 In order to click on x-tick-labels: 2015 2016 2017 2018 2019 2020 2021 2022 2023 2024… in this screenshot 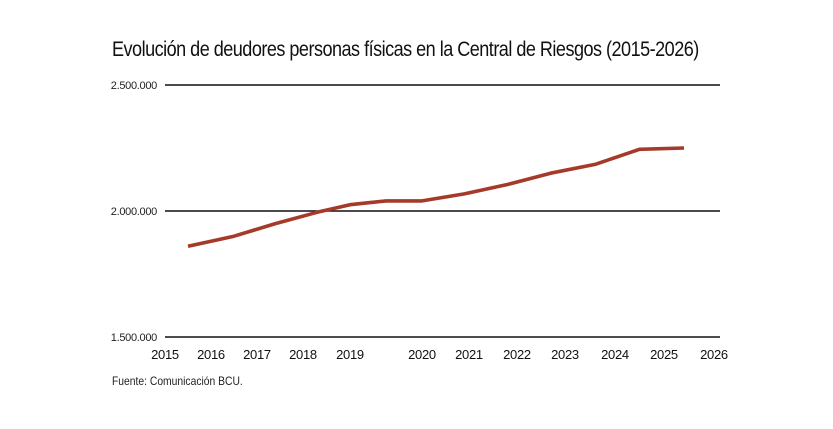, I will do `click(439, 354)`.